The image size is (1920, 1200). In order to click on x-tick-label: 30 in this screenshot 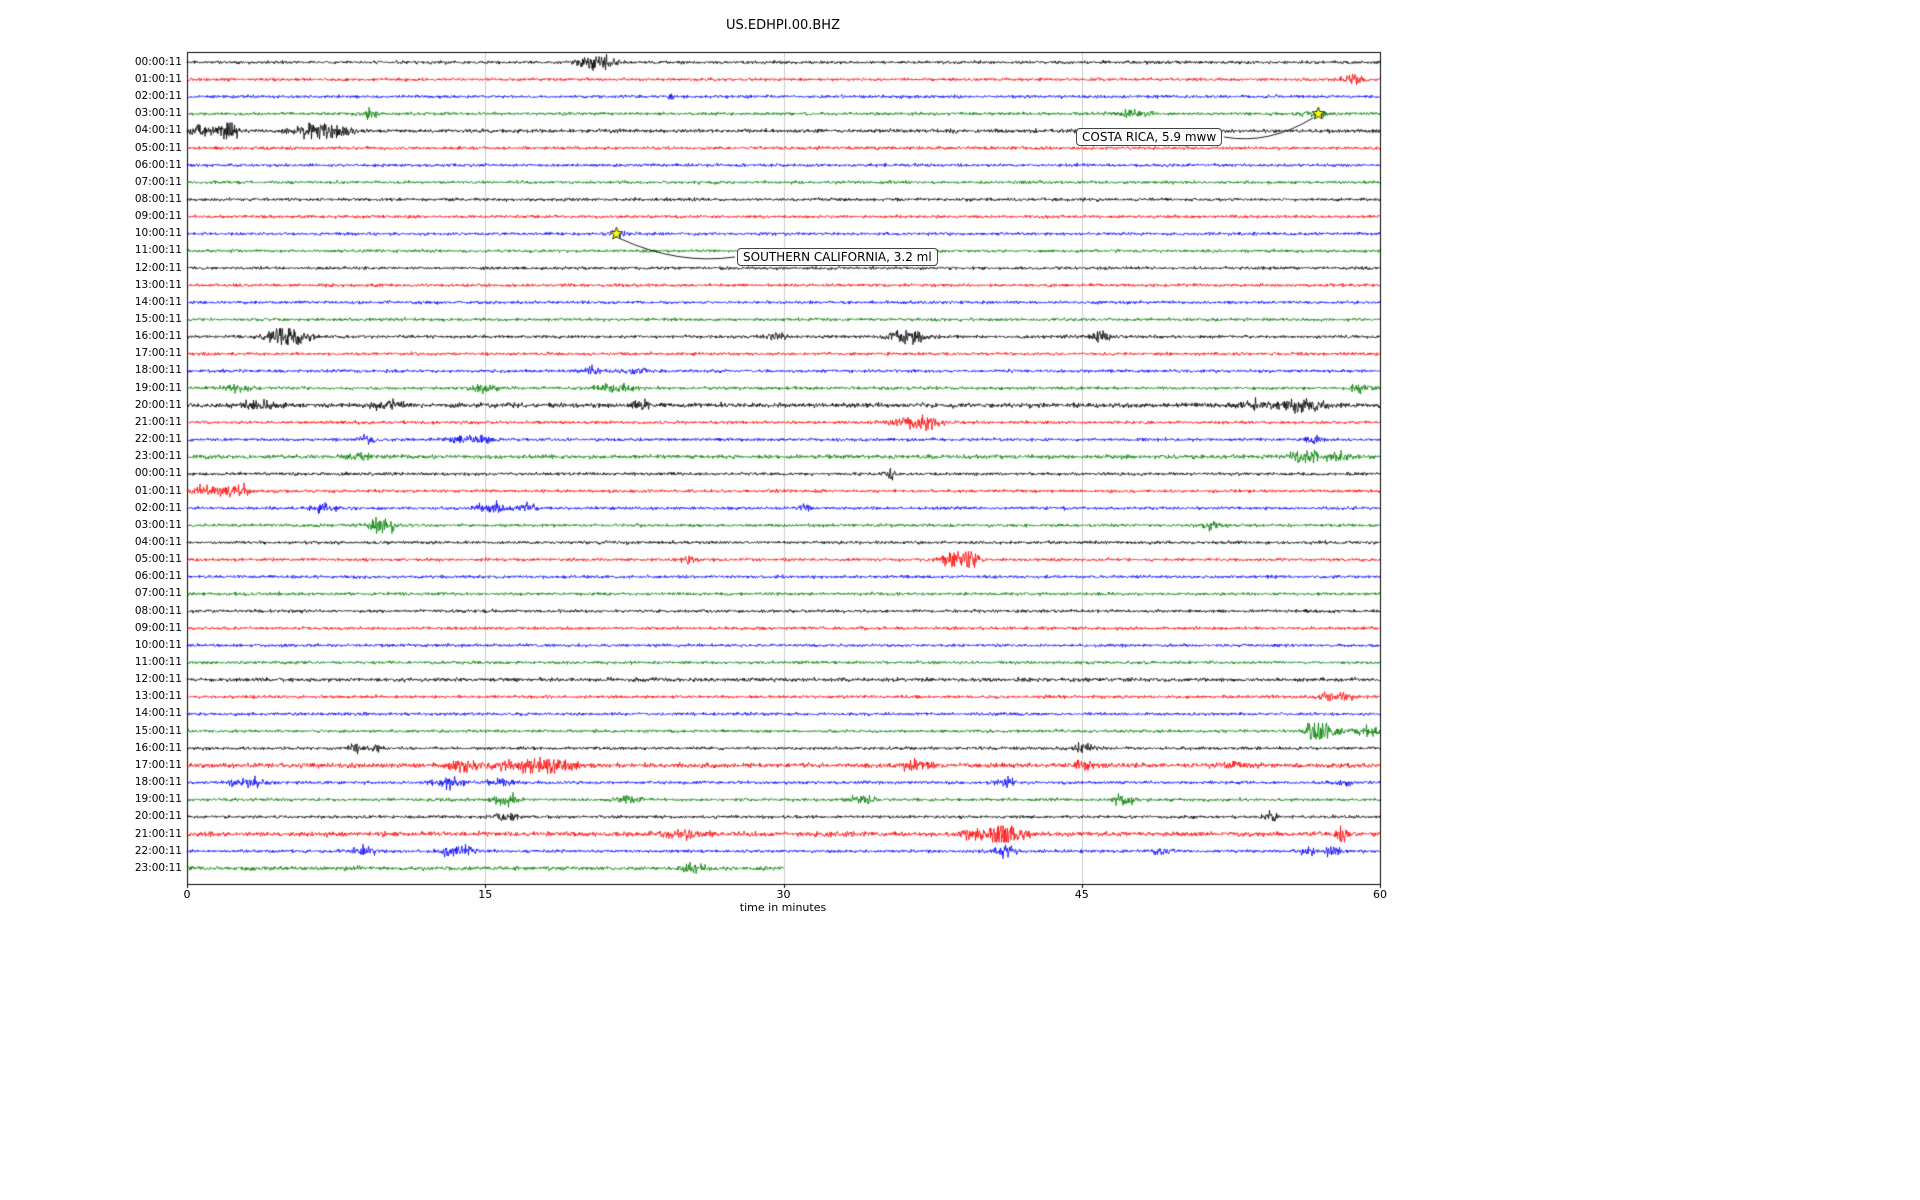, I will do `click(783, 894)`.